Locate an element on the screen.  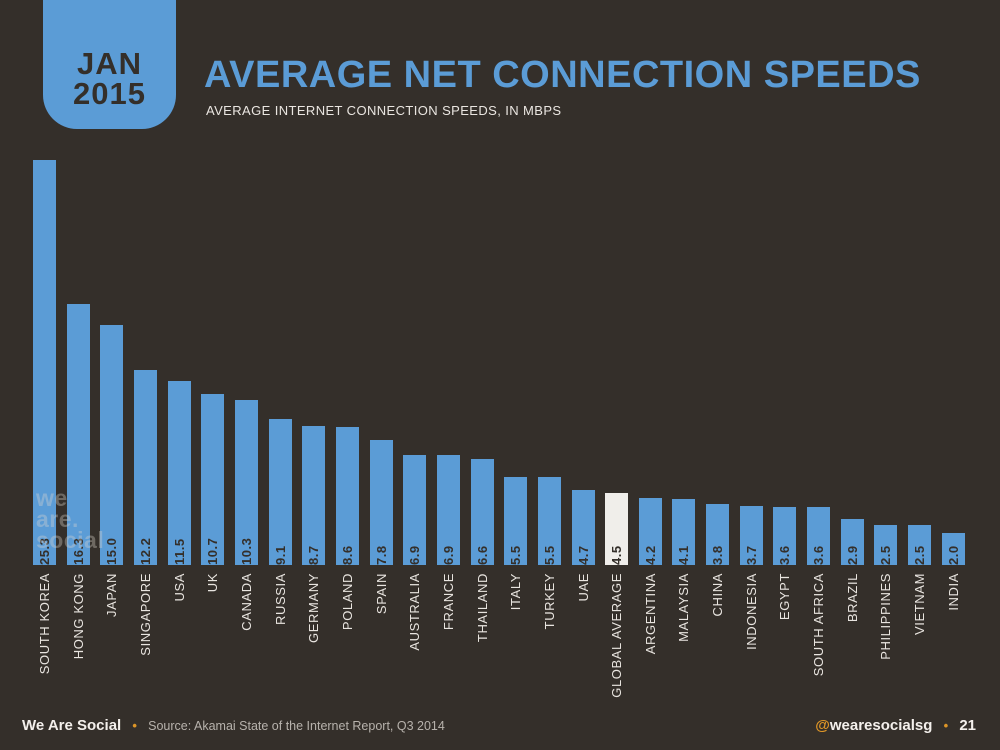
category-slot-poland: POLAND is located at coordinates (347, 635).